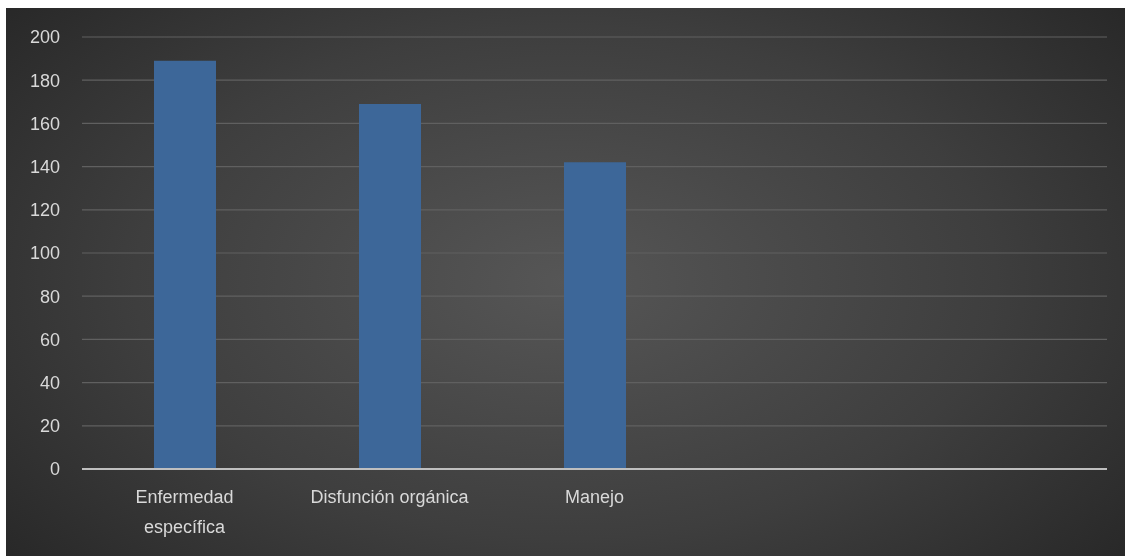  What do you see at coordinates (184, 512) in the screenshot?
I see `x-tick-label: Enfermedad específica` at bounding box center [184, 512].